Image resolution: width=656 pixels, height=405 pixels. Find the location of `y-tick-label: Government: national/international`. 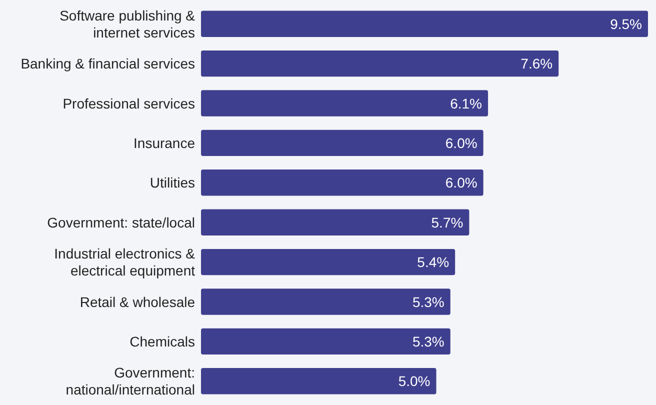

y-tick-label: Government: national/international is located at coordinates (130, 381).